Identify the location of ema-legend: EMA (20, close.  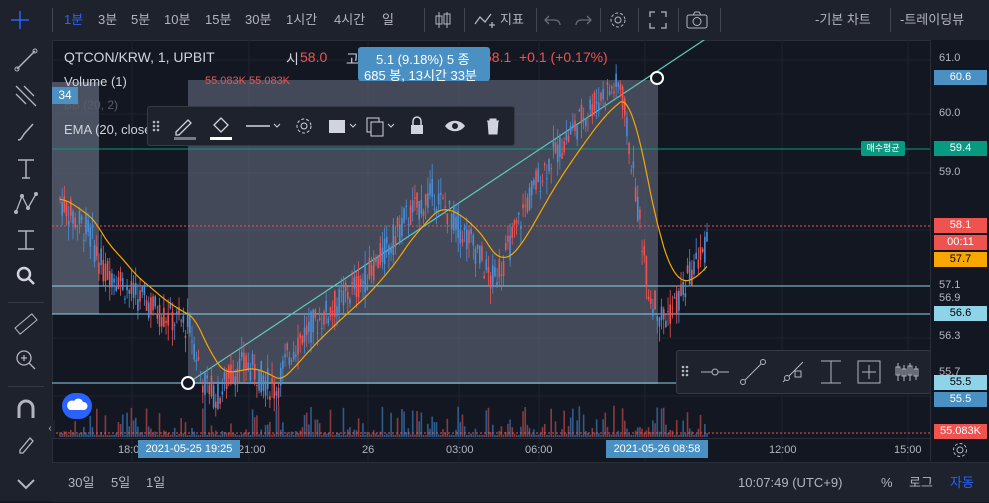
(107, 129).